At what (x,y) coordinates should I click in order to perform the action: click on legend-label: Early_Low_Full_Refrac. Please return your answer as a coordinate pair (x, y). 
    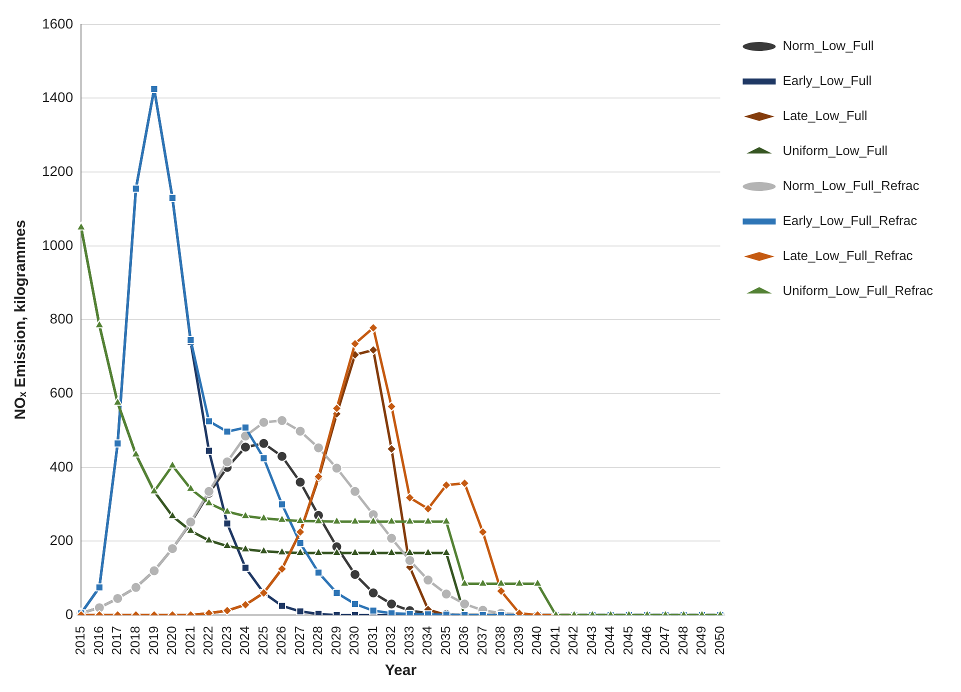
    Looking at the image, I should click on (850, 220).